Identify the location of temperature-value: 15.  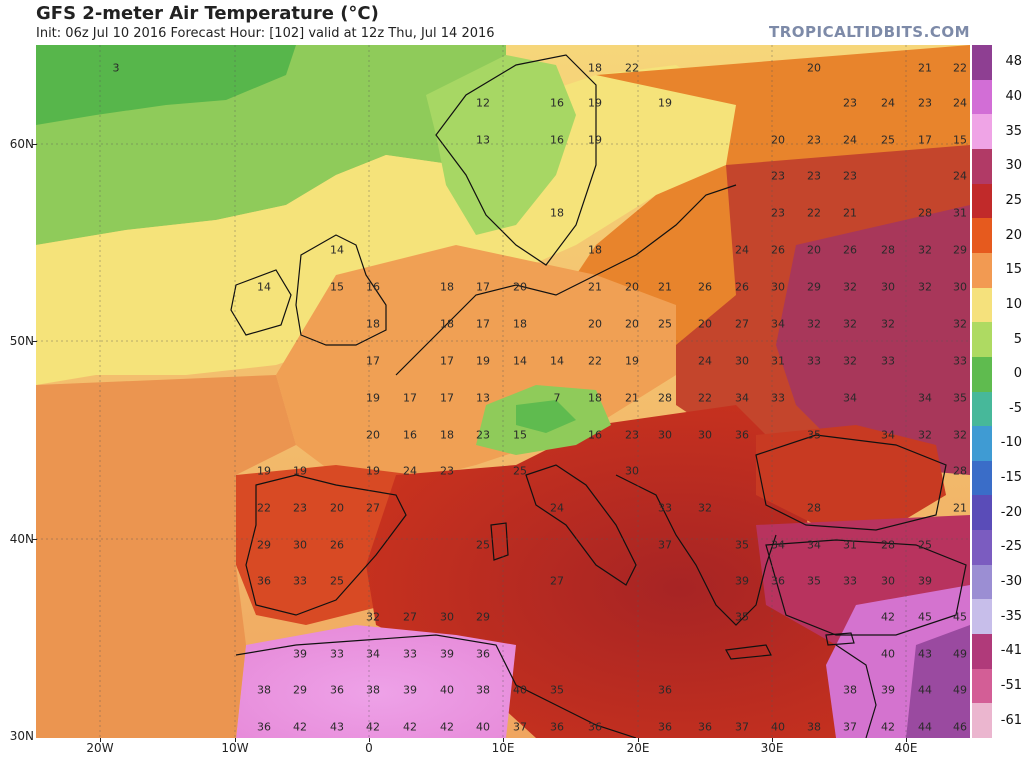
(337, 287).